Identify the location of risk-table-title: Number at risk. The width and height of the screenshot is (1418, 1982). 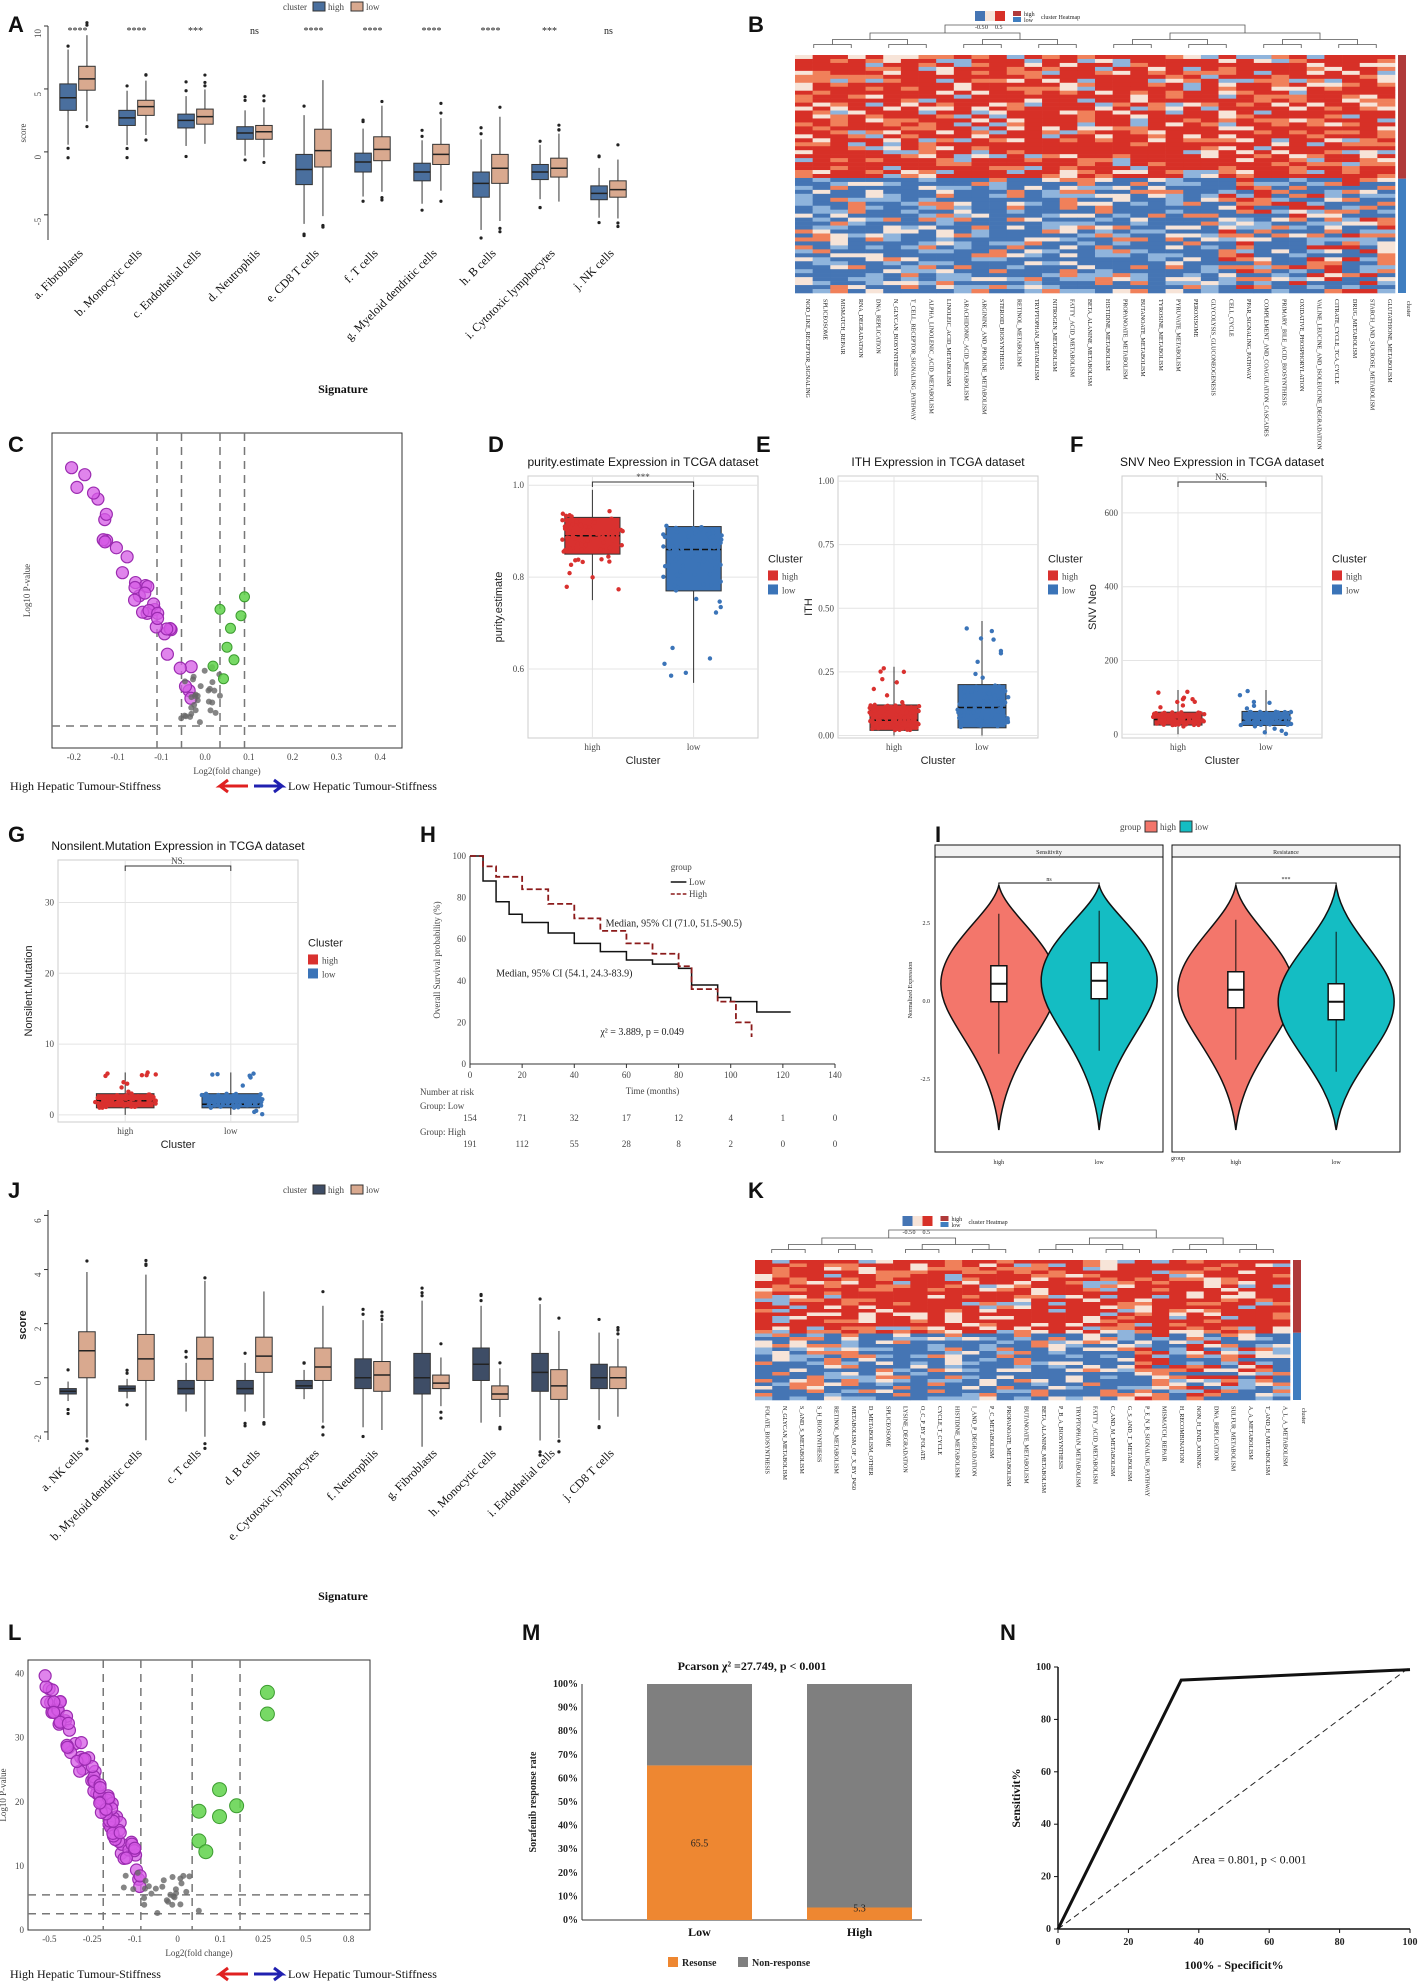
(447, 1092).